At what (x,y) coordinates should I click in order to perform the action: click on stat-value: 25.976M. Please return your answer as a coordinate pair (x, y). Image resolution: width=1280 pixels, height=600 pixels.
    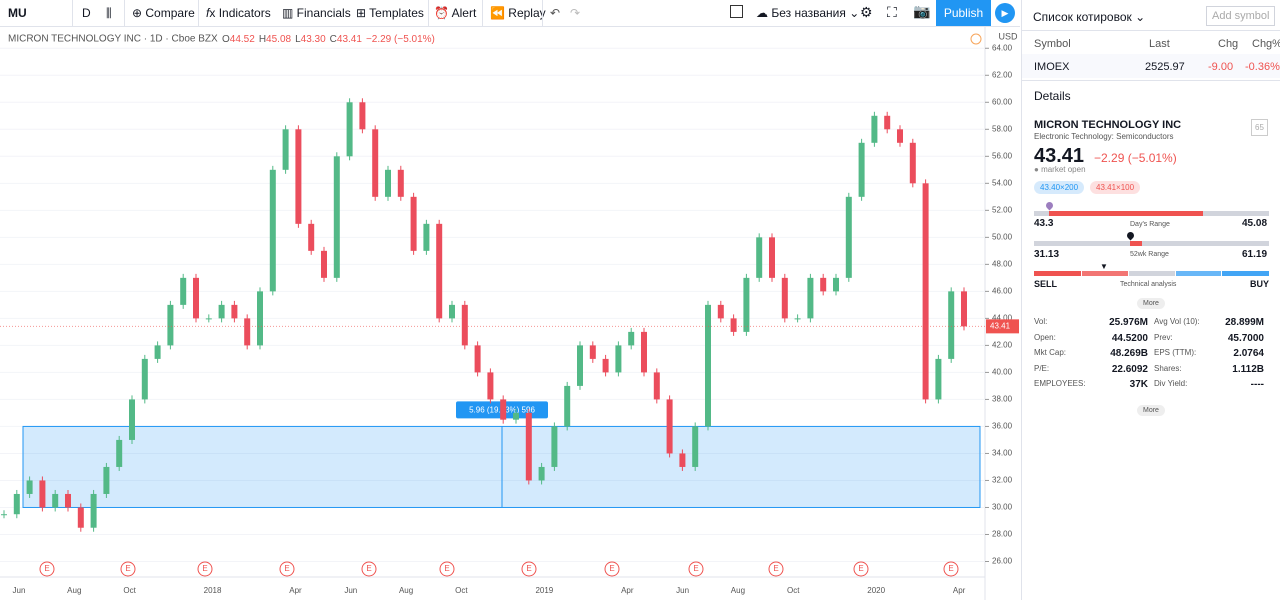
    Looking at the image, I should click on (1128, 322).